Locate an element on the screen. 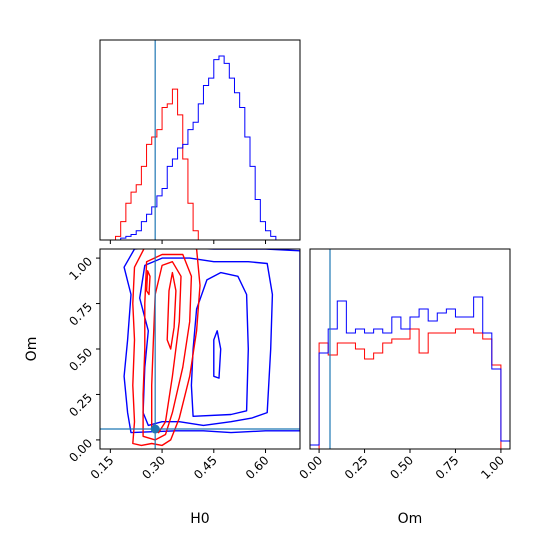 Image resolution: width=550 pixels, height=554 pixels. hist-om-content is located at coordinates (410, 349).